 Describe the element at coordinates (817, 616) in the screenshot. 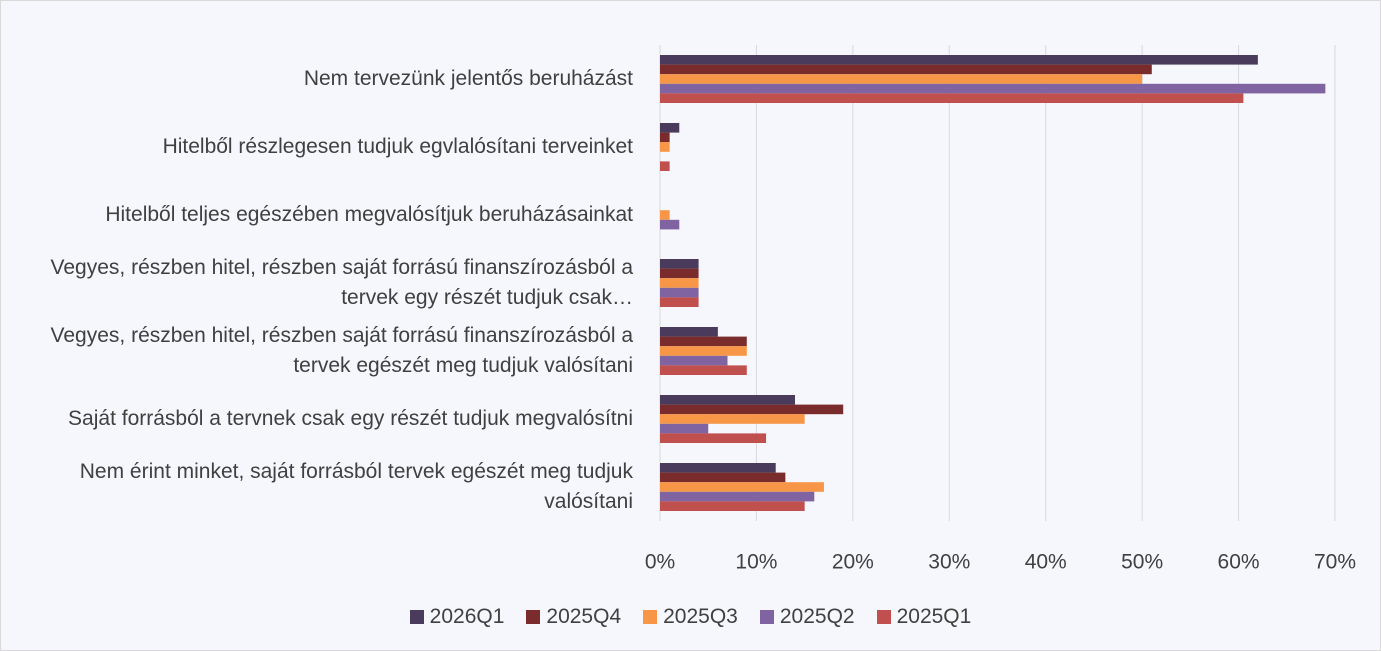

I see `legend-label: 2025Q2` at that location.